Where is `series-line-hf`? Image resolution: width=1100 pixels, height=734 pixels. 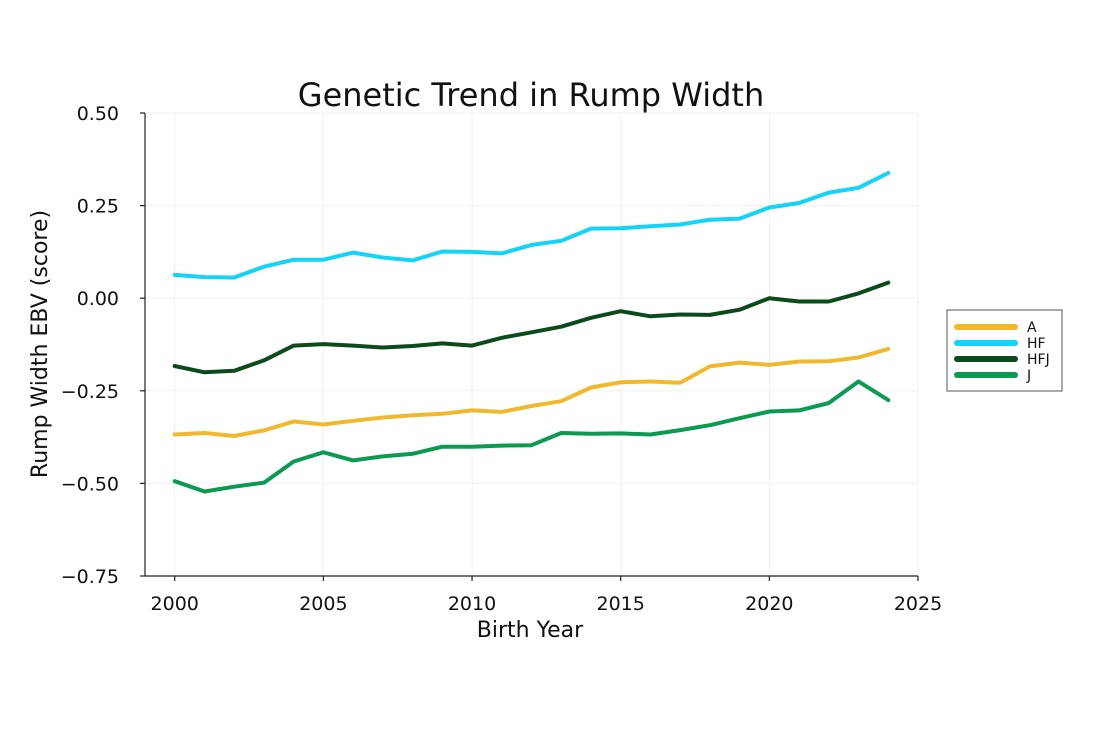
series-line-hf is located at coordinates (531, 225).